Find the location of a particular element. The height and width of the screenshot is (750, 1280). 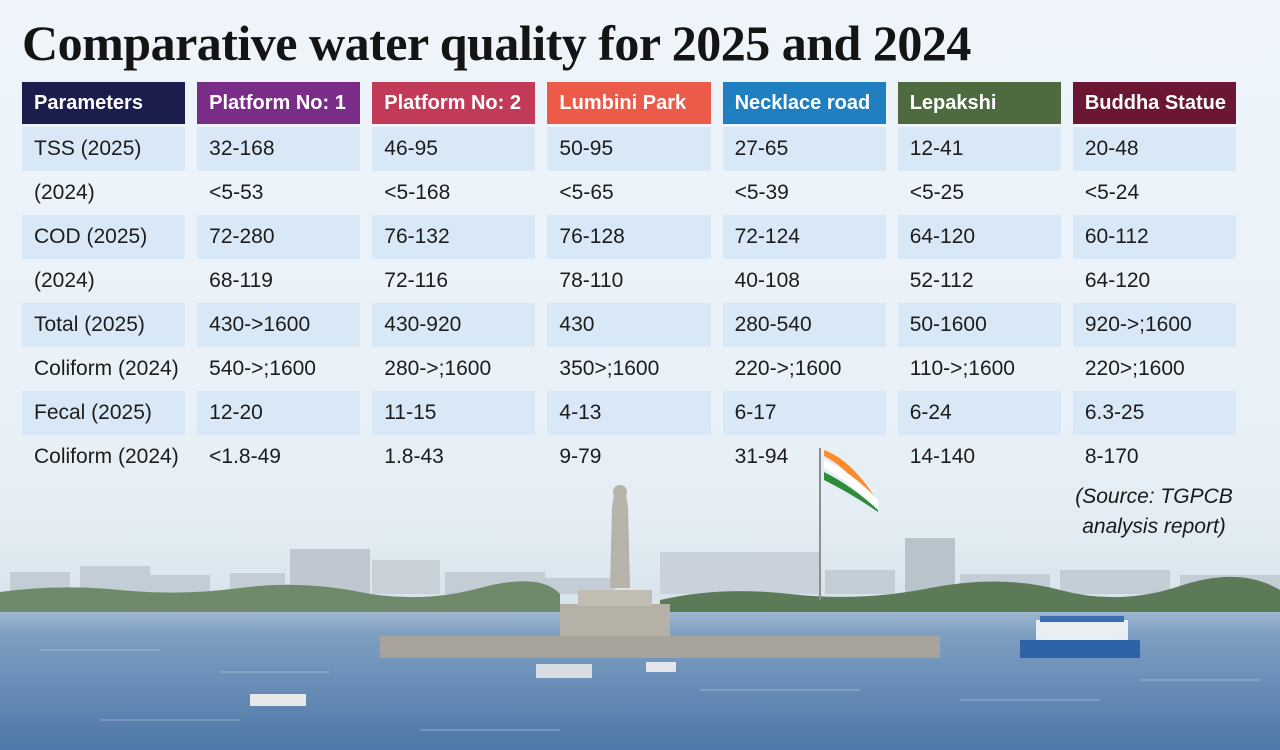

table-cell: COD (2025) is located at coordinates (104, 237).